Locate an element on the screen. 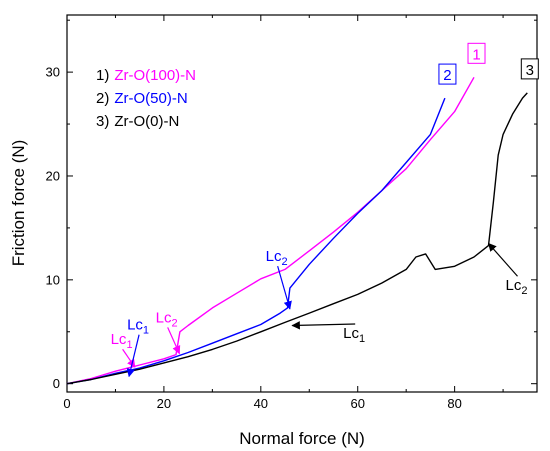 This screenshot has height=451, width=550. legend-name: Zr-O(100)-N is located at coordinates (155, 75).